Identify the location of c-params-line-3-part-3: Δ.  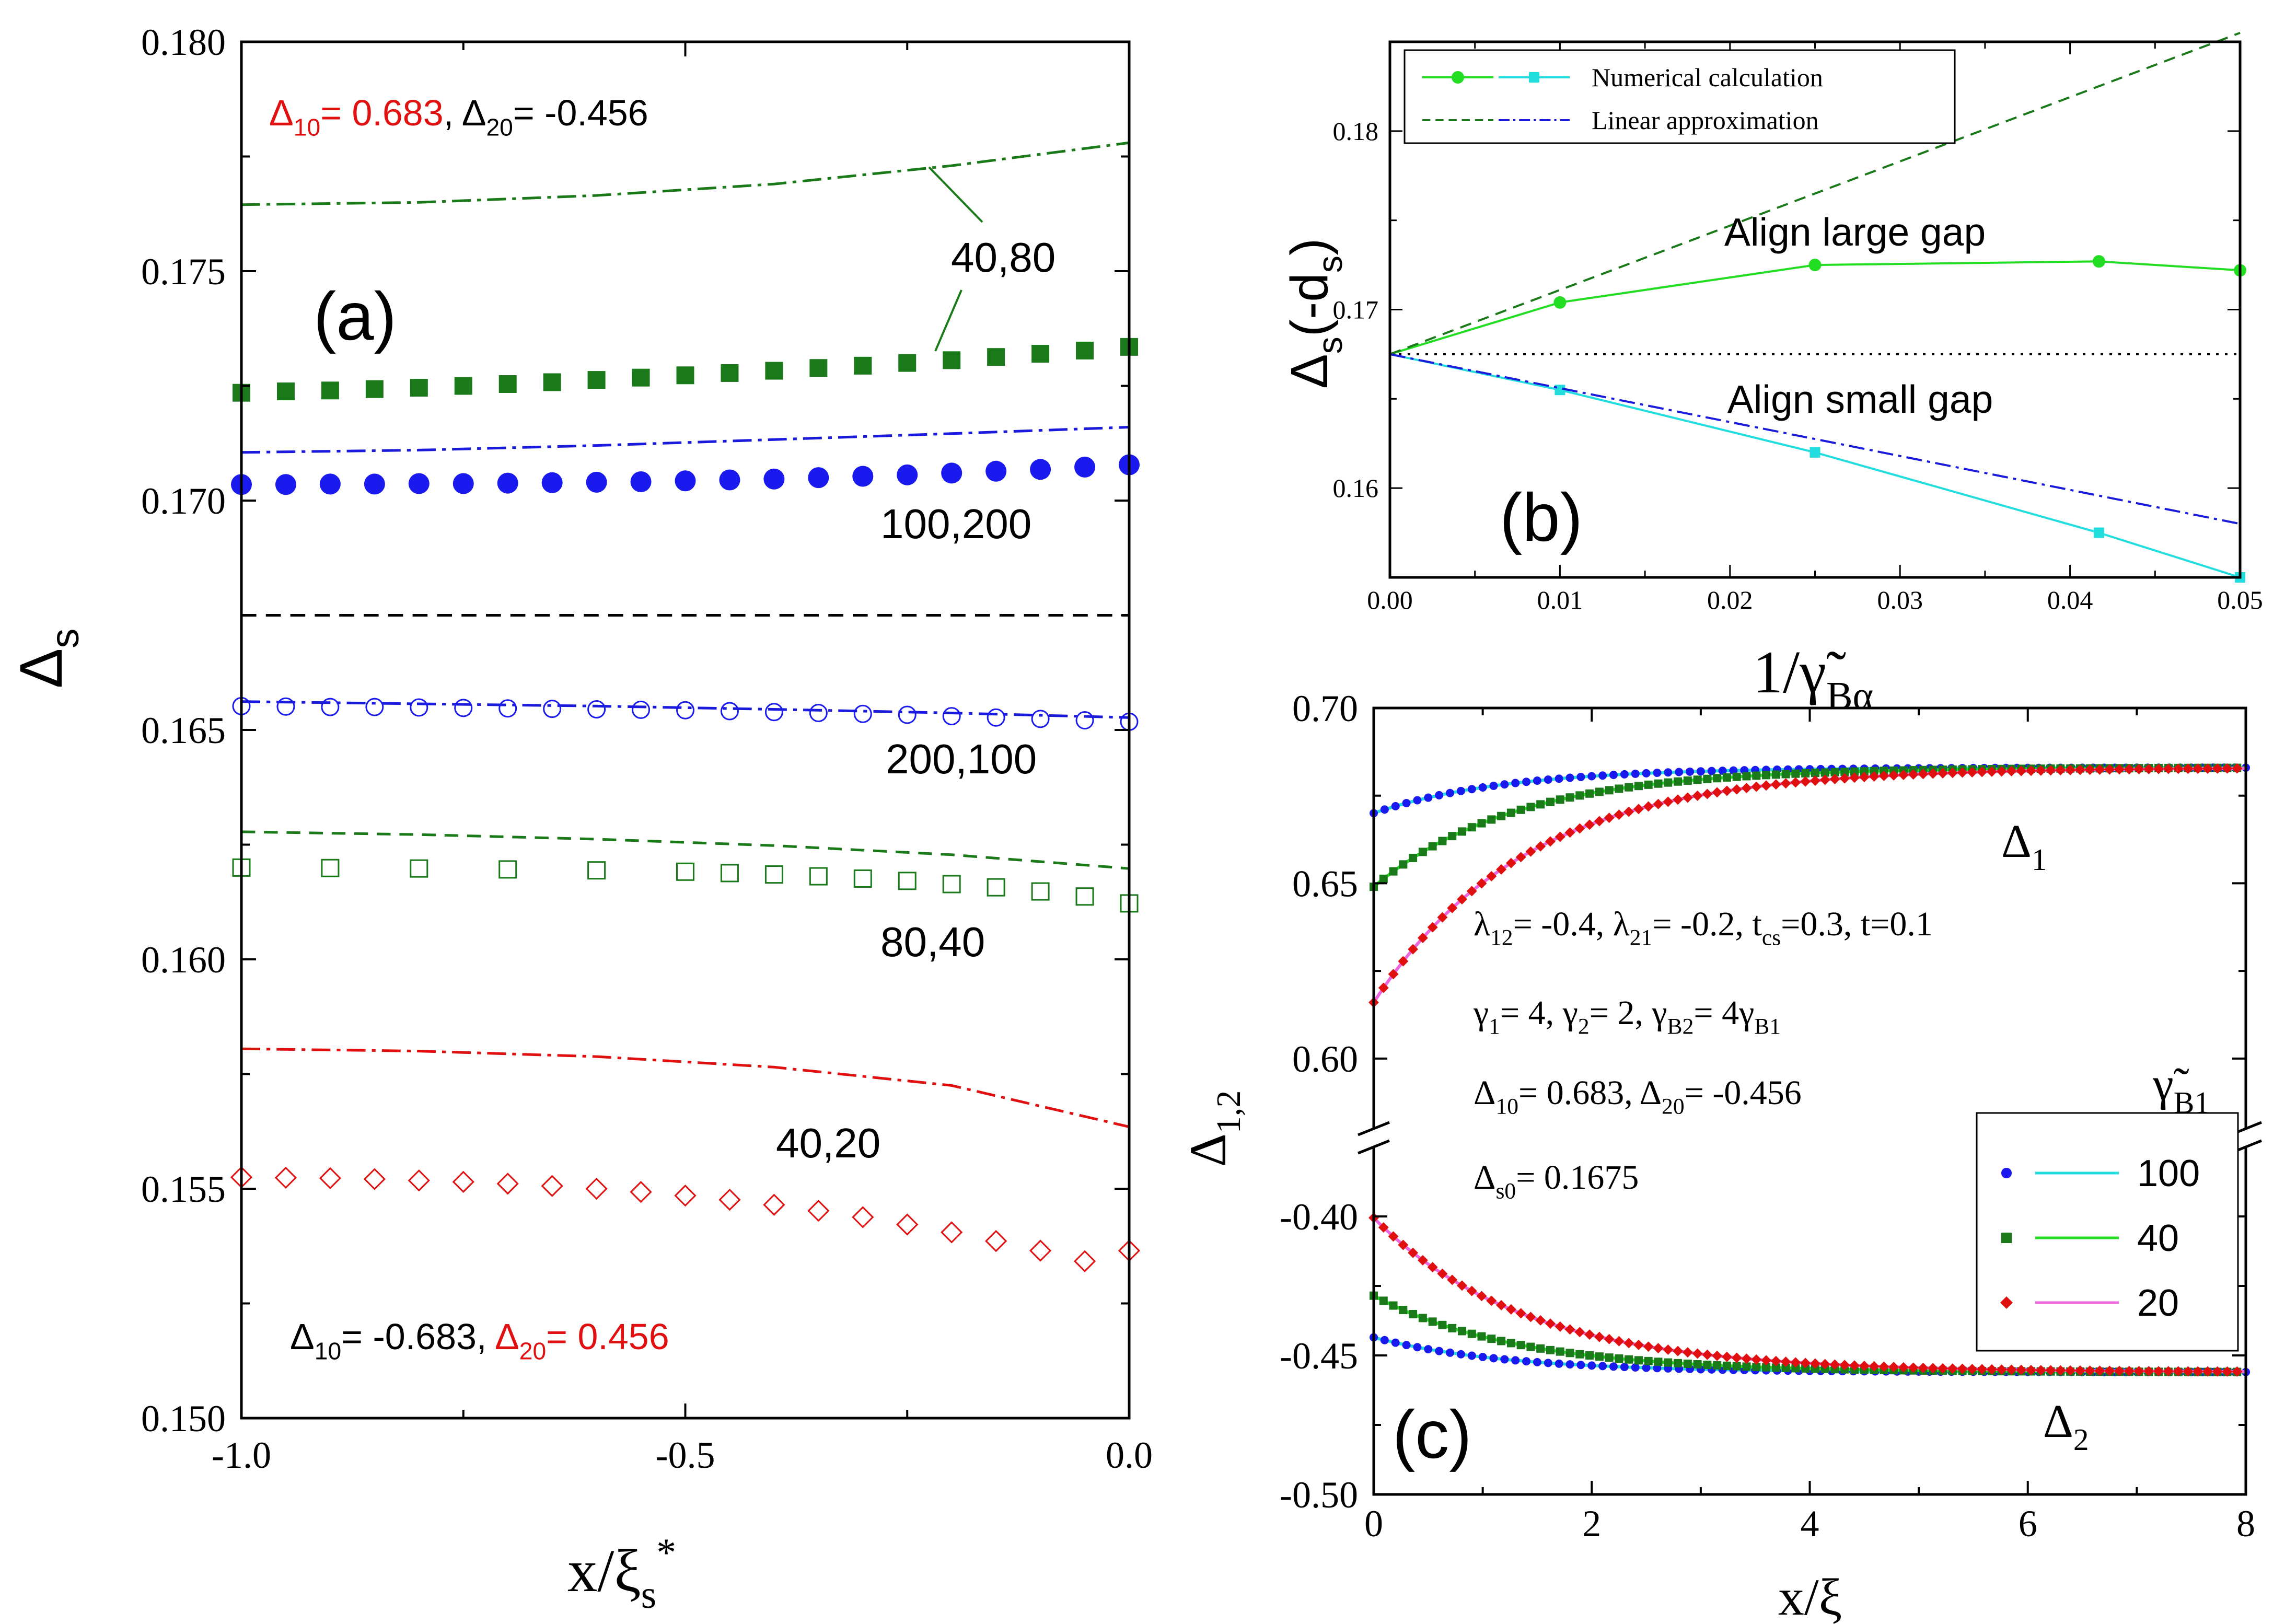
(1651, 1093).